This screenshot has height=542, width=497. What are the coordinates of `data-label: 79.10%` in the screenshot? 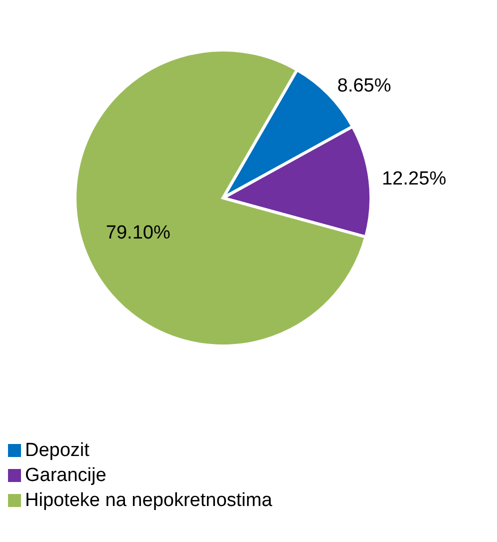 It's located at (138, 233).